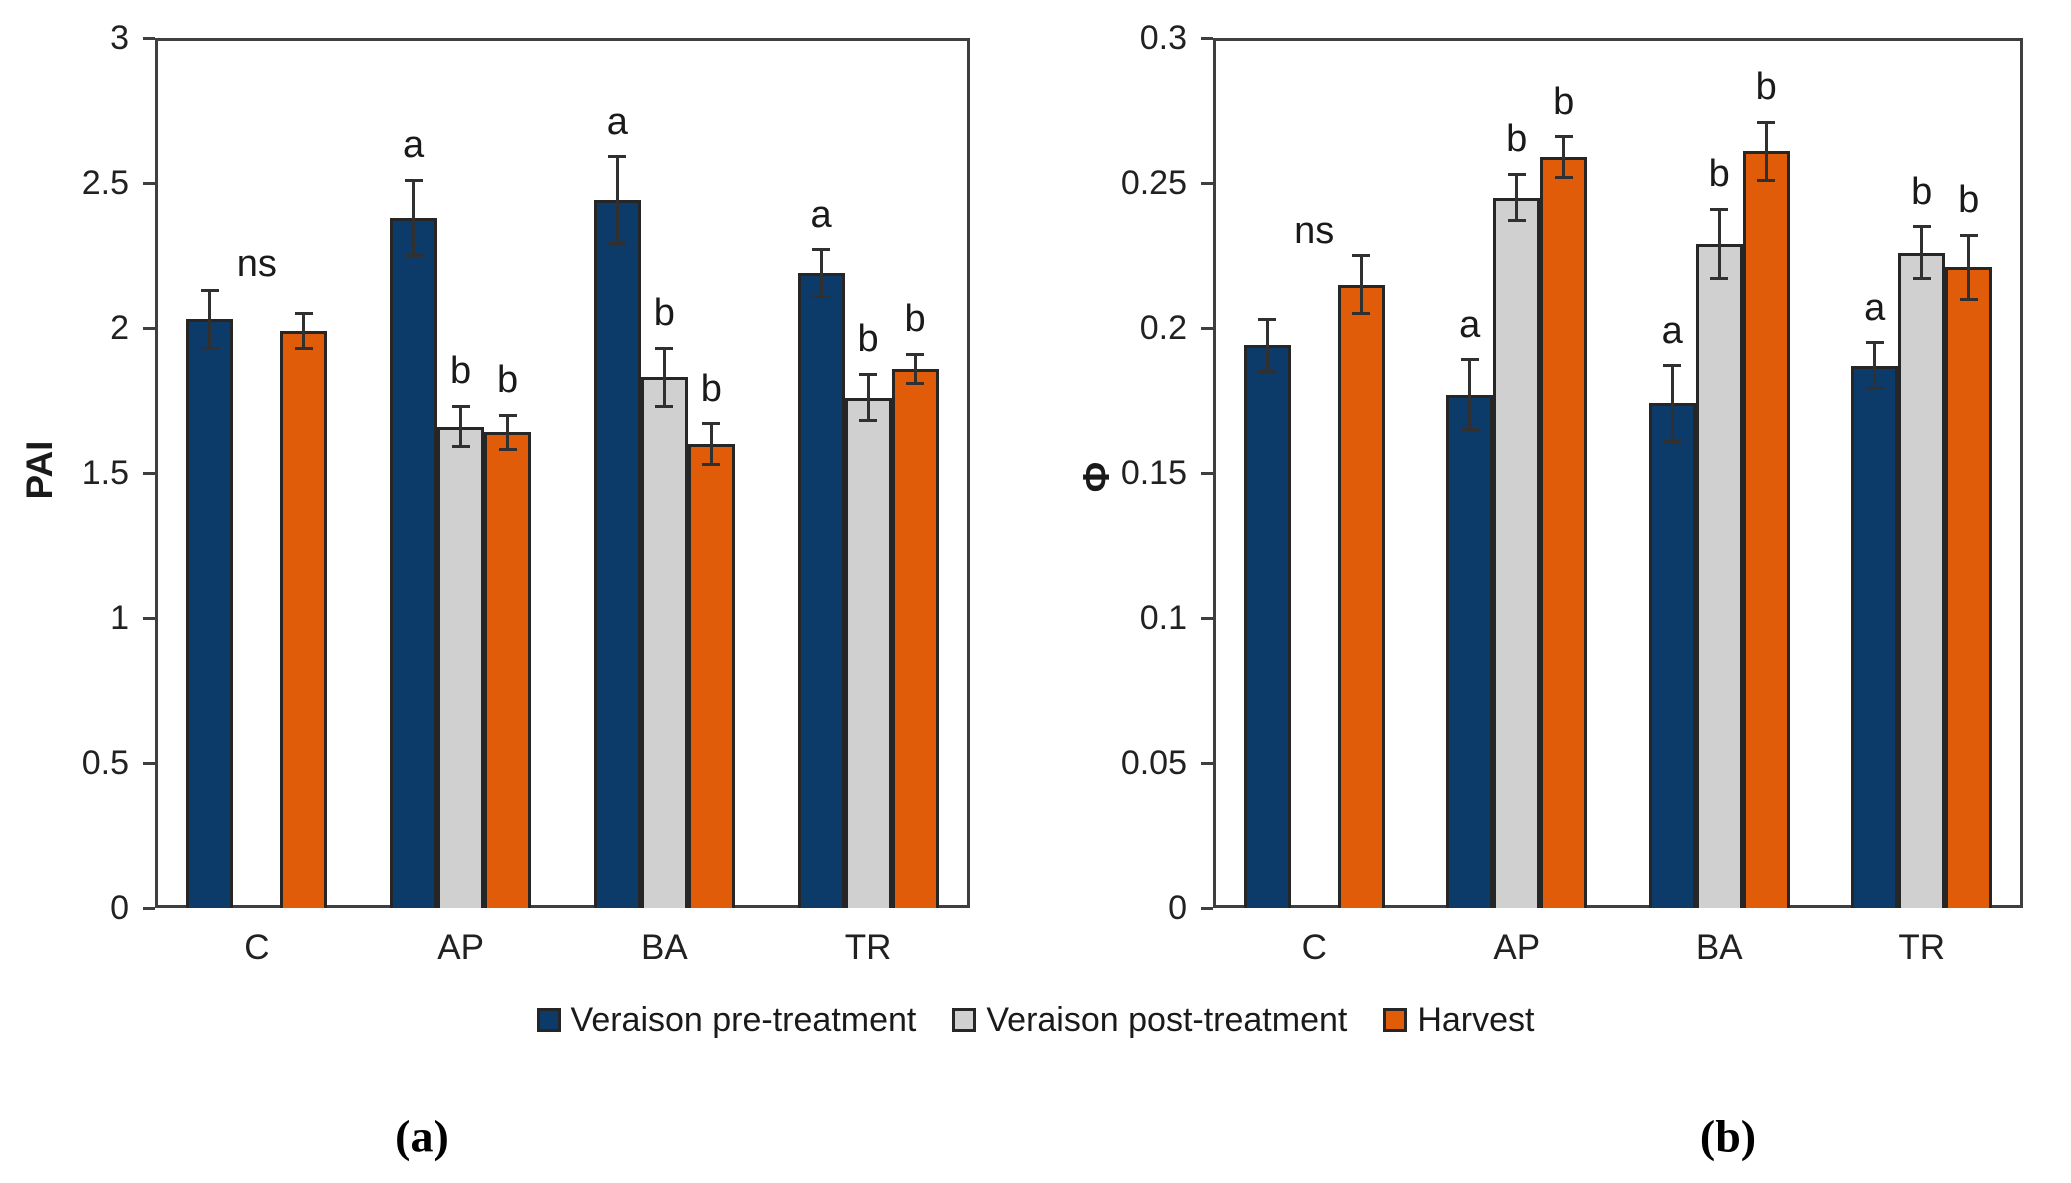 Image resolution: width=2071 pixels, height=1183 pixels. I want to click on x-tick-label: AP, so click(460, 947).